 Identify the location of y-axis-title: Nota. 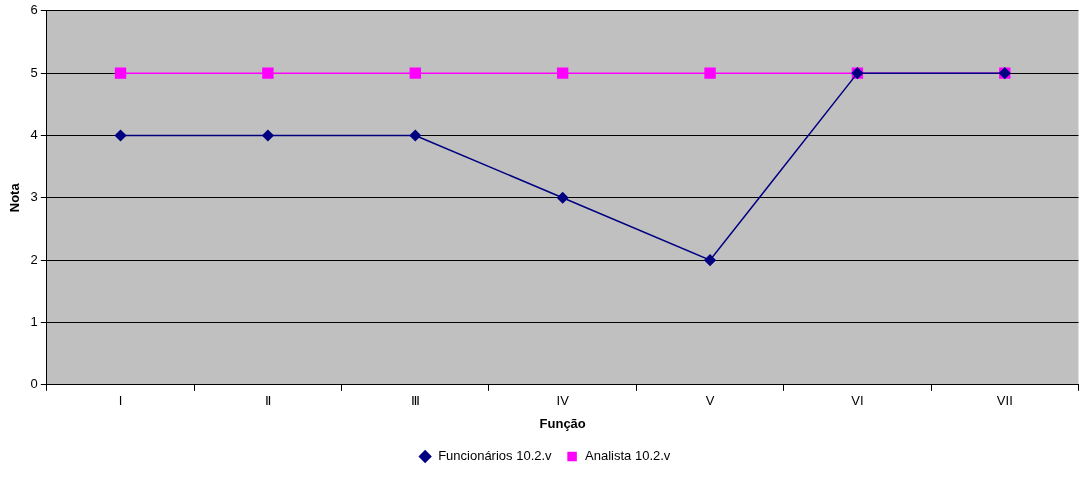
(15, 197).